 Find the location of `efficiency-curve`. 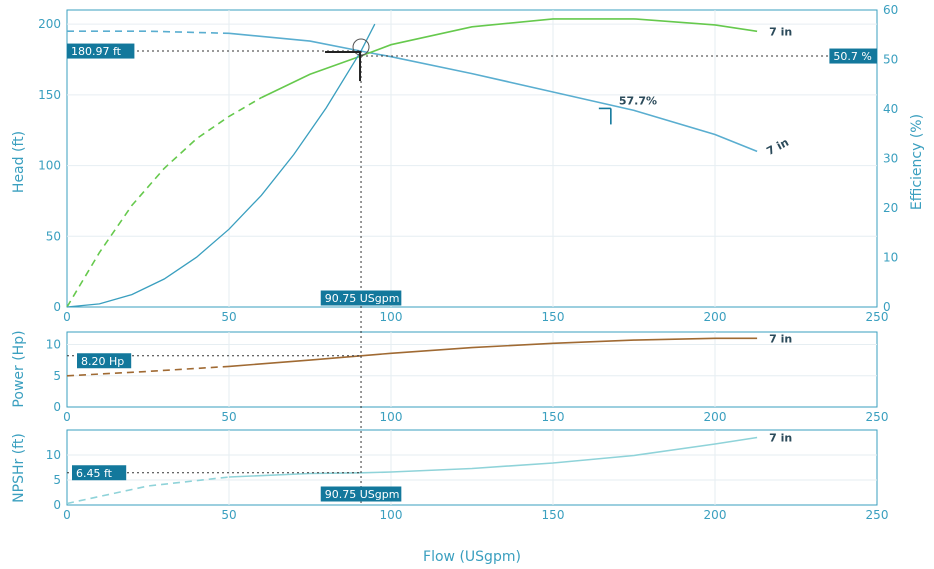

efficiency-curve is located at coordinates (509, 58).